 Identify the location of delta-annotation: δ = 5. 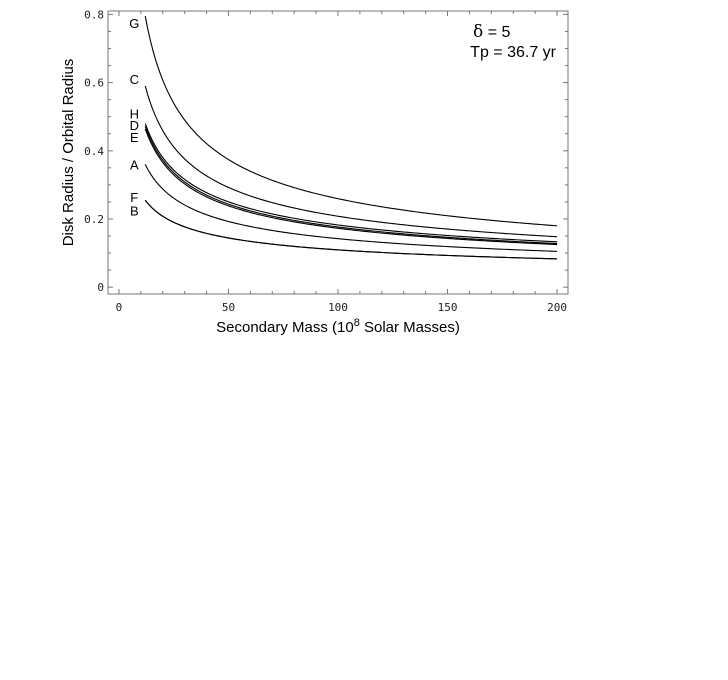
(491, 32).